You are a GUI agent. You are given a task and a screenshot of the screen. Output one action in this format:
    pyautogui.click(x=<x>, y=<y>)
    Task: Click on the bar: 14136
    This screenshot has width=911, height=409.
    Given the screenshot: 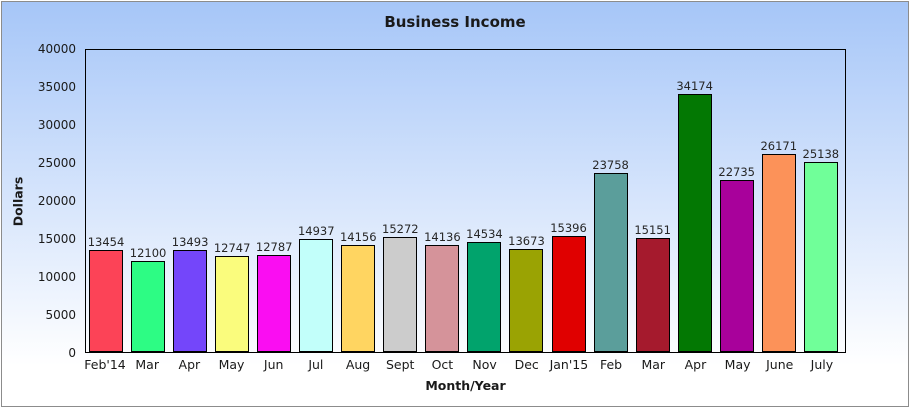 What is the action you would take?
    pyautogui.click(x=442, y=291)
    